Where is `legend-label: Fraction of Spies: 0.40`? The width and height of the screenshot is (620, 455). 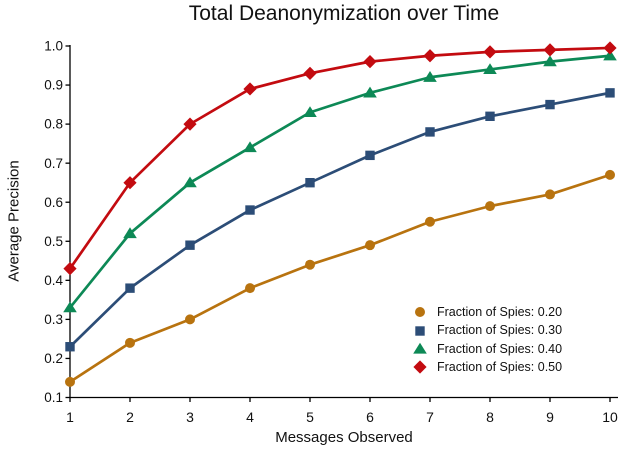 legend-label: Fraction of Spies: 0.40 is located at coordinates (500, 348).